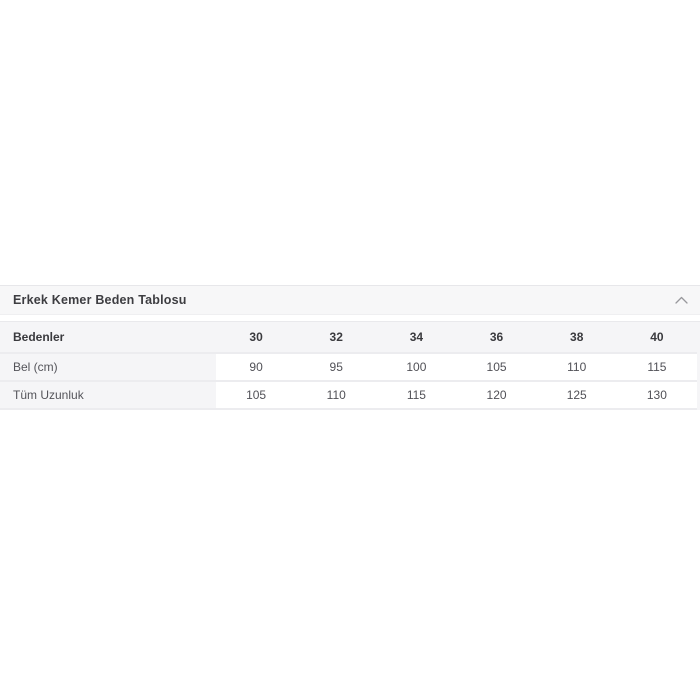 The height and width of the screenshot is (700, 700). I want to click on size-header: 40, so click(656, 338).